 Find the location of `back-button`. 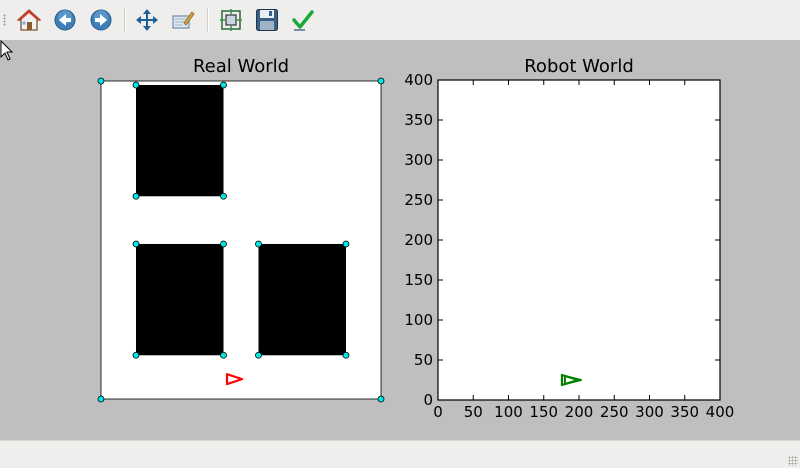

back-button is located at coordinates (65, 20).